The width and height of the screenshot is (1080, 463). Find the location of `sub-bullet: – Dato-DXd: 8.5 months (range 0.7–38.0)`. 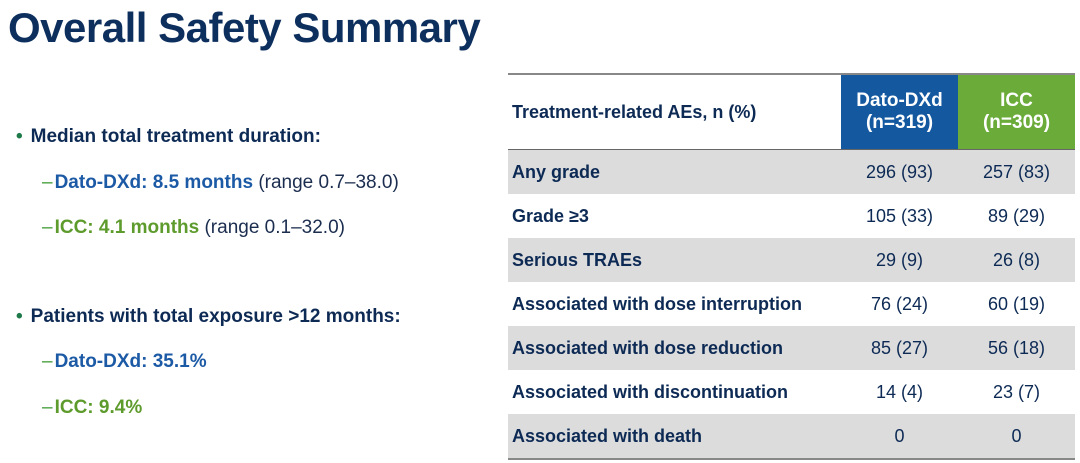

sub-bullet: – Dato-DXd: 8.5 months (range 0.7–38.0) is located at coordinates (220, 182).